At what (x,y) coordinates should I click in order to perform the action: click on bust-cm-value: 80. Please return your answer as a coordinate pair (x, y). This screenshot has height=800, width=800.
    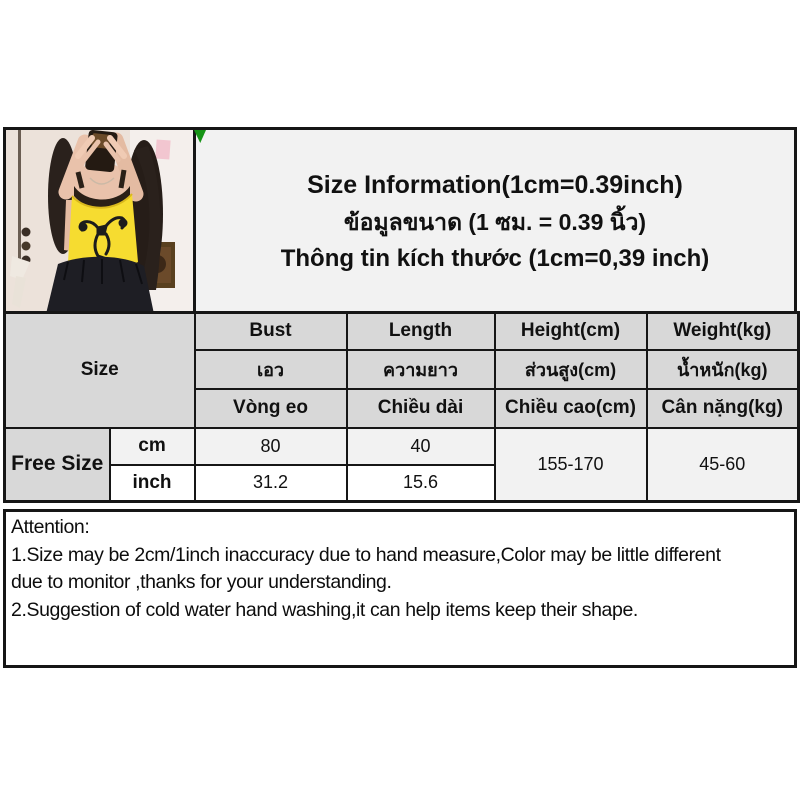
    Looking at the image, I should click on (270, 446).